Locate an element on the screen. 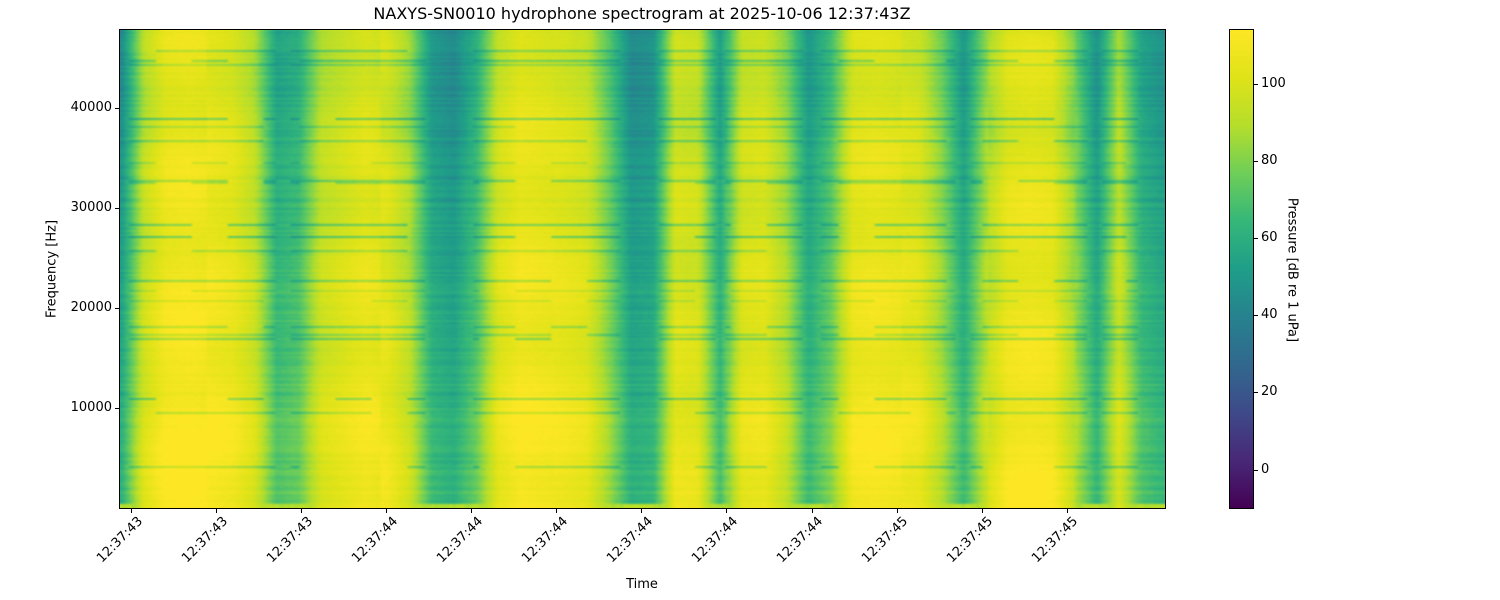 This screenshot has height=600, width=1500. y-tick-label: 30000 is located at coordinates (91, 207).